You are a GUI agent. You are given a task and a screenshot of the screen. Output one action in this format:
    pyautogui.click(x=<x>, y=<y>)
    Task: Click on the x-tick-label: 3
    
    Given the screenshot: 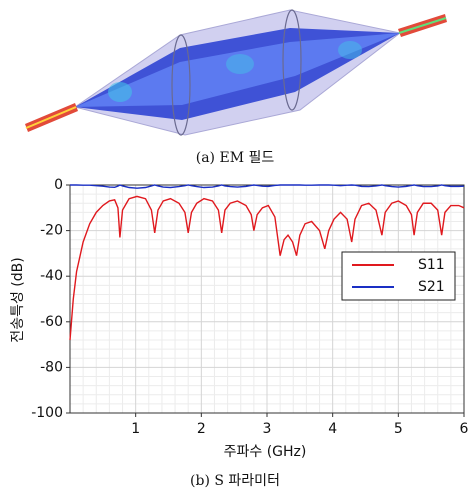 What is the action you would take?
    pyautogui.click(x=267, y=429)
    